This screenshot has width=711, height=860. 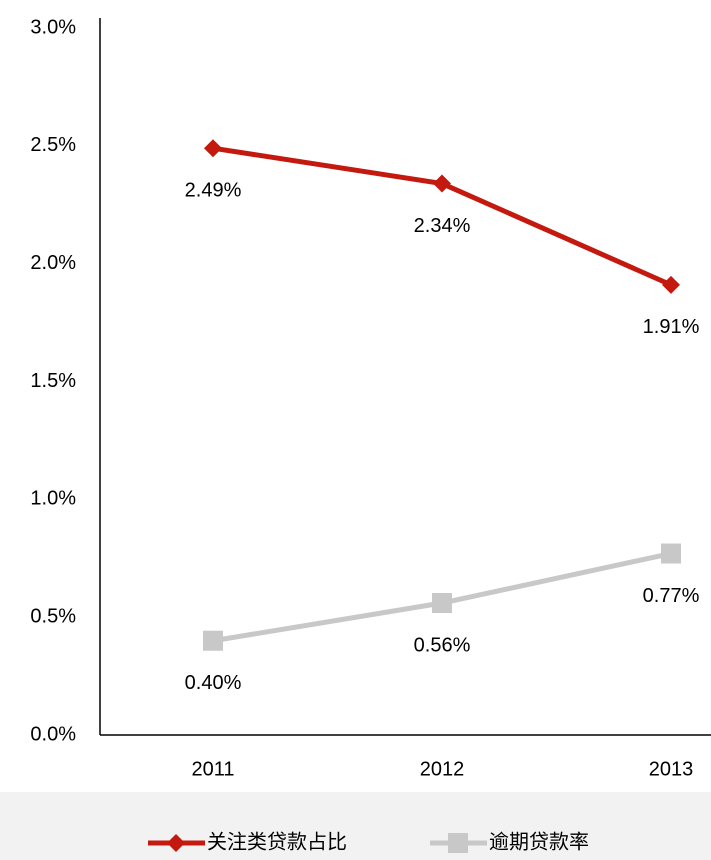 What do you see at coordinates (442, 769) in the screenshot?
I see `x-tick-label: 2012` at bounding box center [442, 769].